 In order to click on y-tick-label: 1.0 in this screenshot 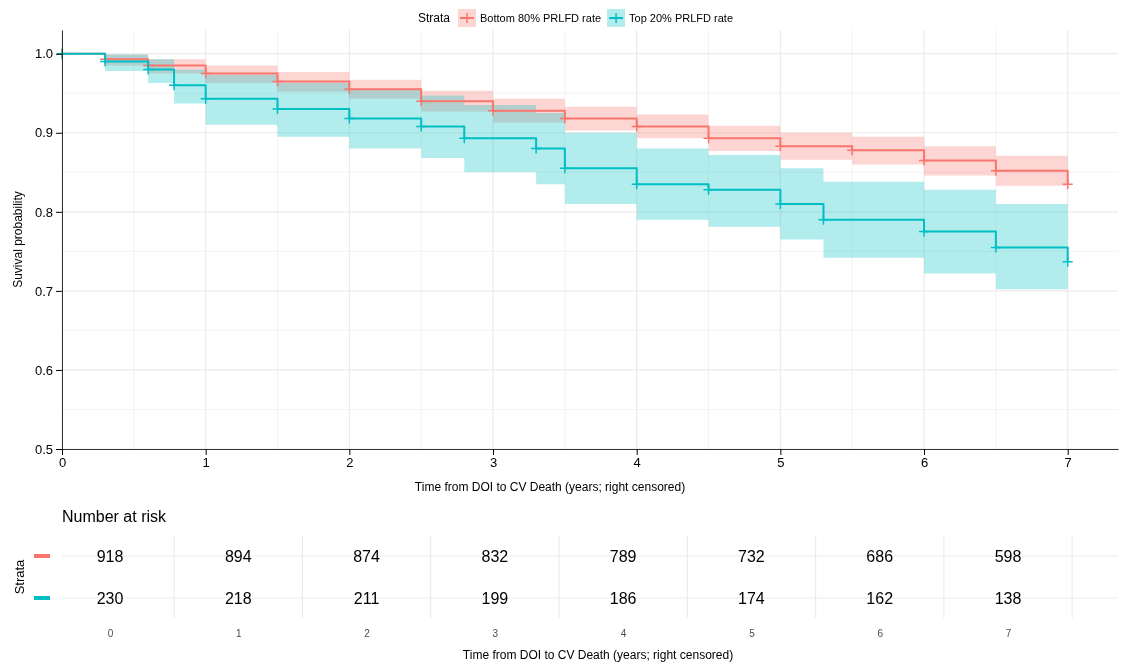, I will do `click(43, 54)`.